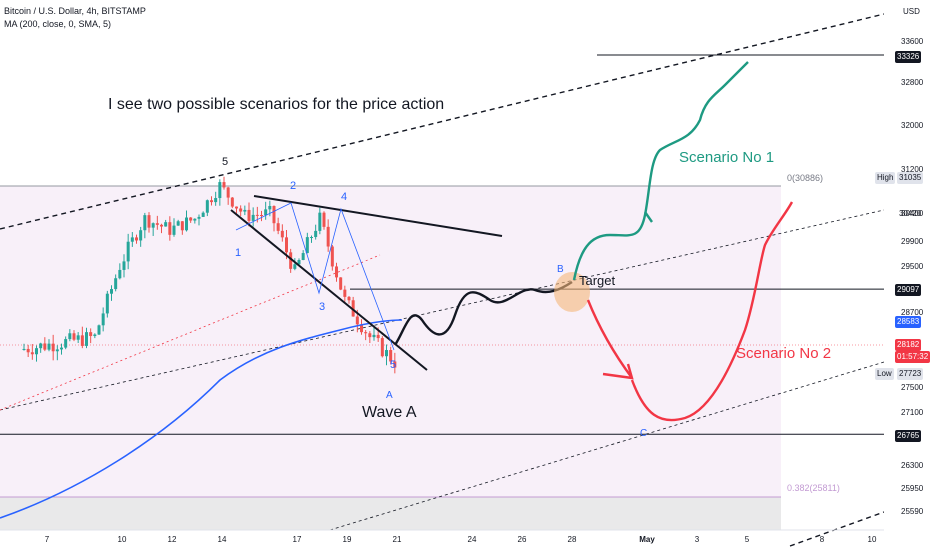 Image resolution: width=932 pixels, height=550 pixels. I want to click on y-tick-label: 27100, so click(912, 412).